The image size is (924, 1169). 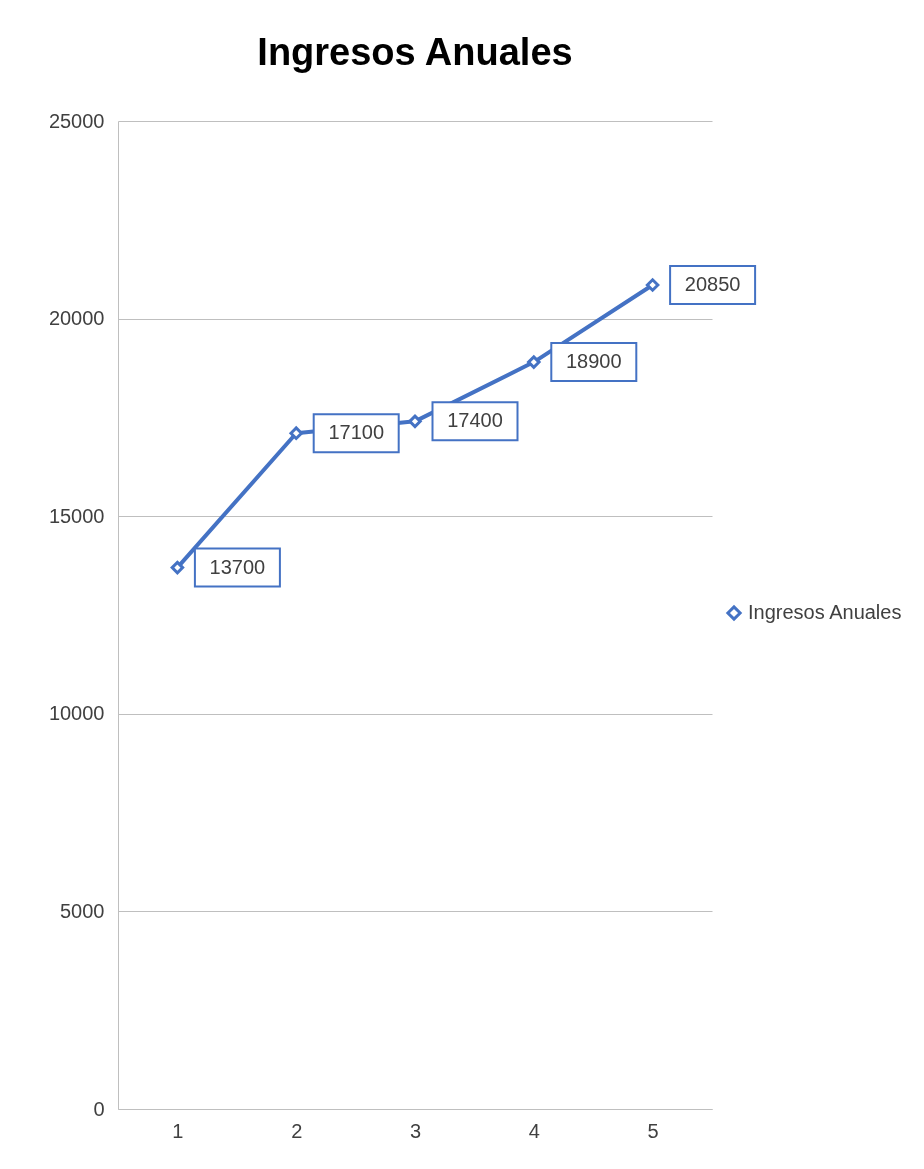 What do you see at coordinates (297, 1130) in the screenshot?
I see `x-tick-label: 2` at bounding box center [297, 1130].